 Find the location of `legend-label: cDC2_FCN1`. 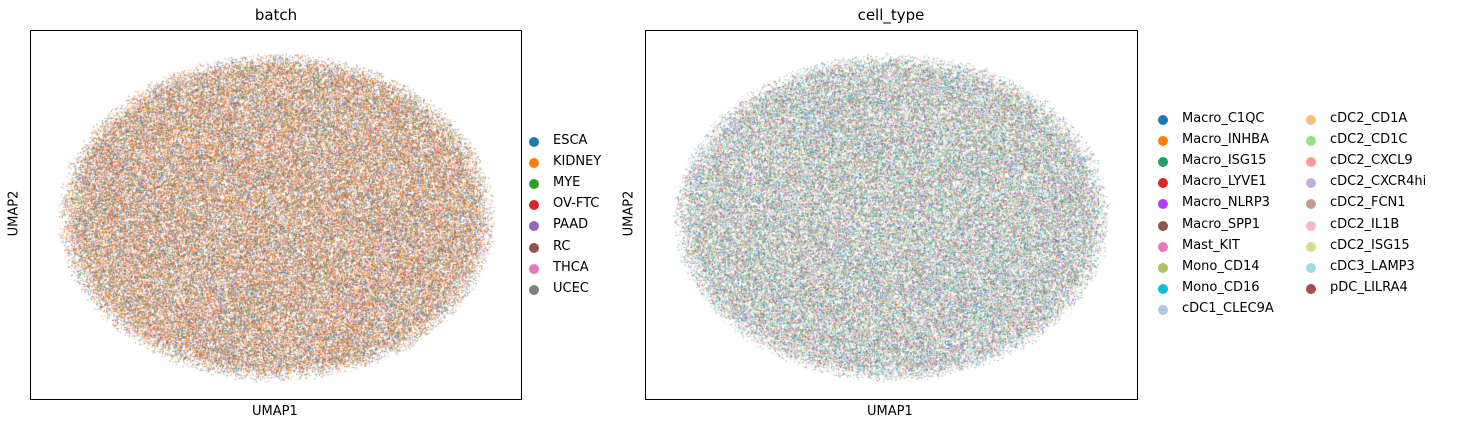

legend-label: cDC2_FCN1 is located at coordinates (1368, 203).